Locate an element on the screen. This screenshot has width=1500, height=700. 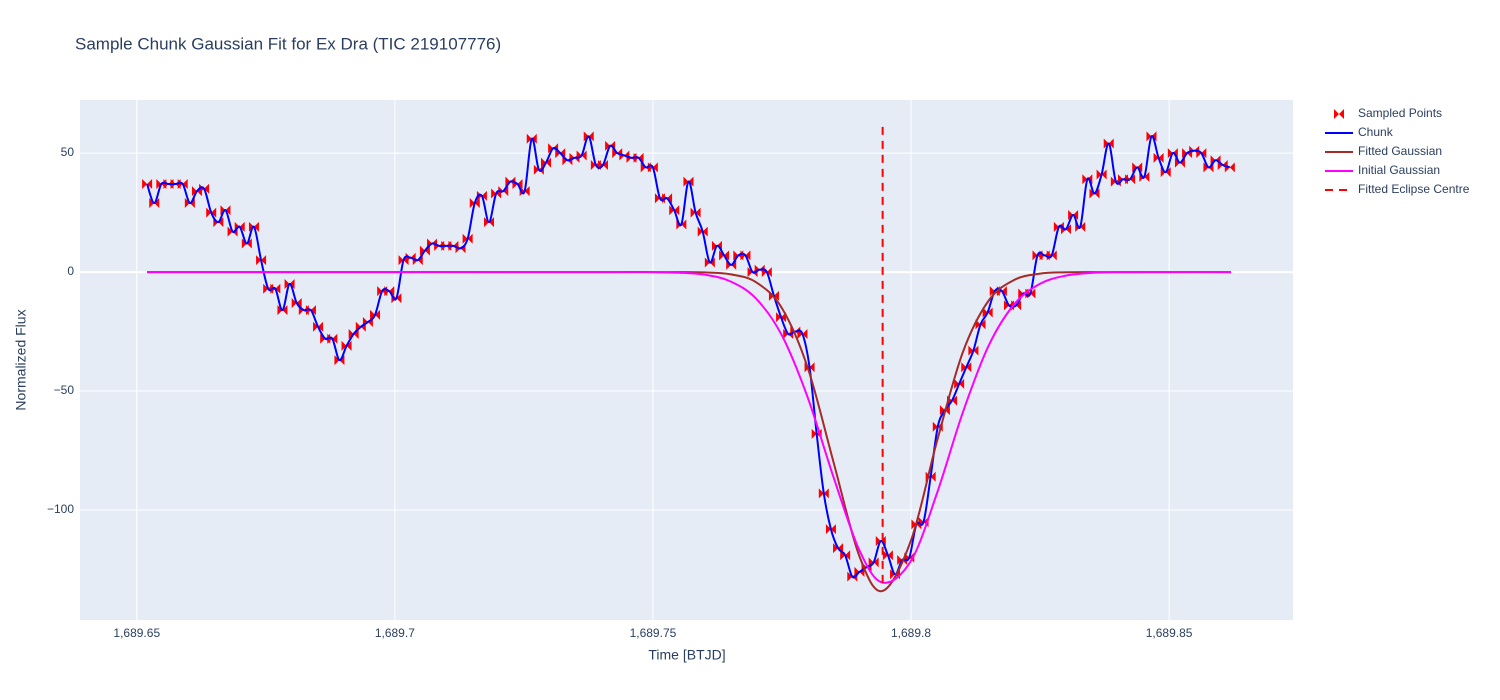
legend-item: Initial Gaussian is located at coordinates (1382, 170).